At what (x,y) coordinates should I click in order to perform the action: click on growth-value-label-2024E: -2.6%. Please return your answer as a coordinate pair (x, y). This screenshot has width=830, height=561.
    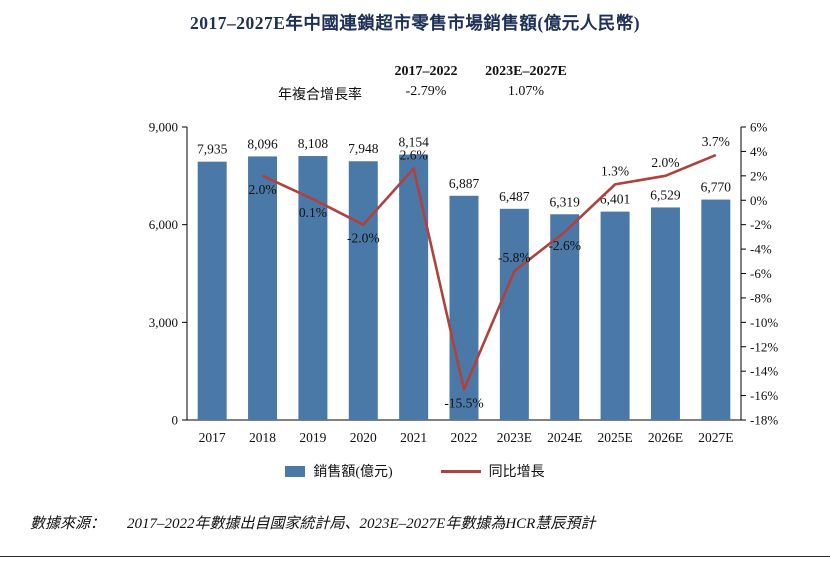
    Looking at the image, I should click on (564, 245).